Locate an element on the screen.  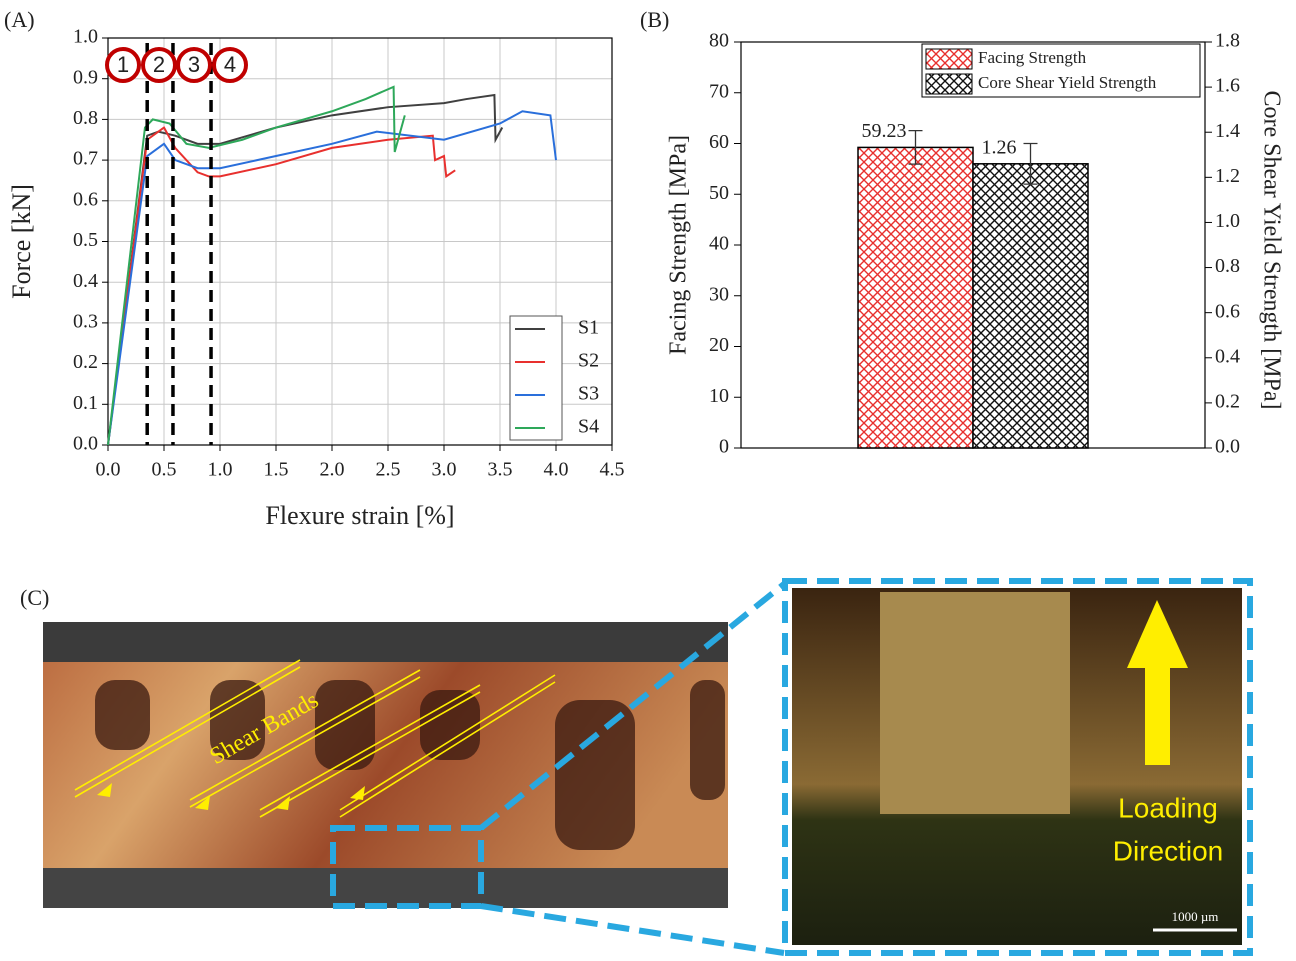
loading-label: Loading is located at coordinates (1168, 807).